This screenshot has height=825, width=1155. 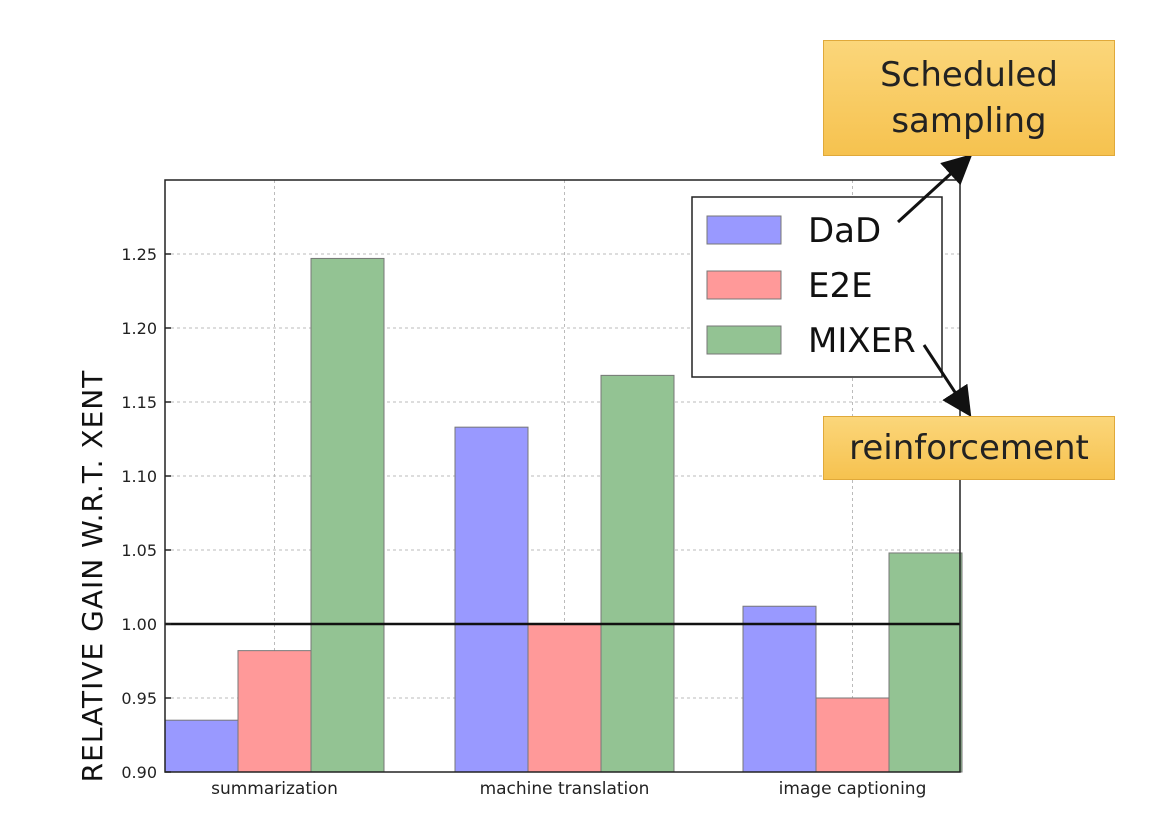 What do you see at coordinates (139, 328) in the screenshot?
I see `y-tick-label: 1.20` at bounding box center [139, 328].